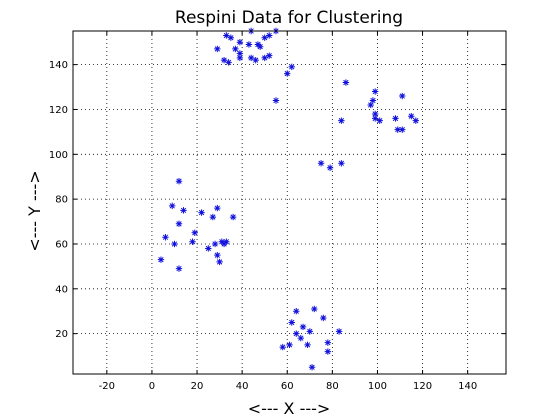  I want to click on y-tick-label: 60, so click(61, 244).